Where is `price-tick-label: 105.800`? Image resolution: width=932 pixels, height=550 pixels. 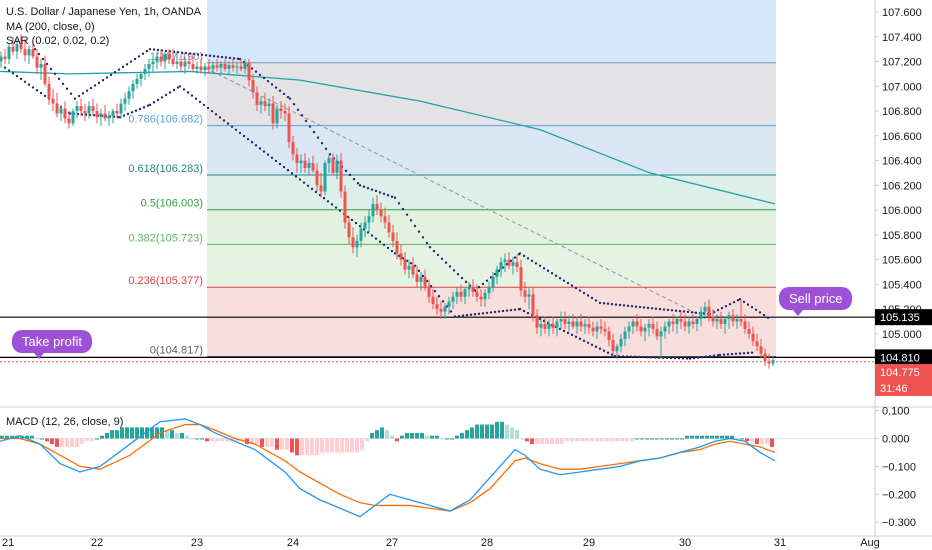 price-tick-label: 105.800 is located at coordinates (902, 236).